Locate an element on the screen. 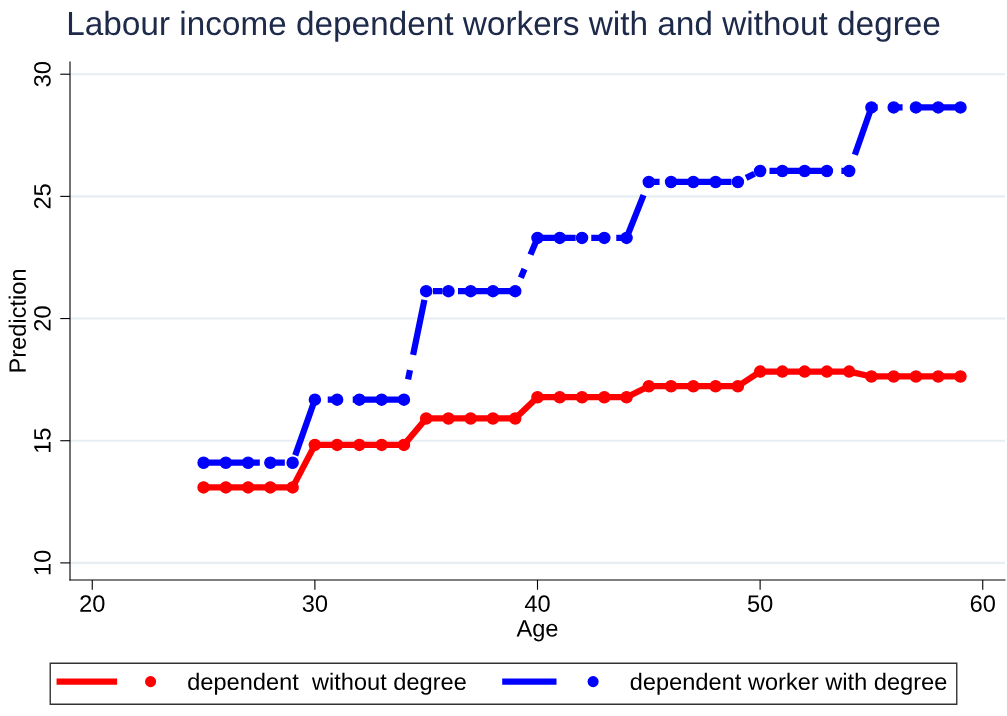 This screenshot has width=1007, height=716. y-tick-label: 10 is located at coordinates (42, 562).